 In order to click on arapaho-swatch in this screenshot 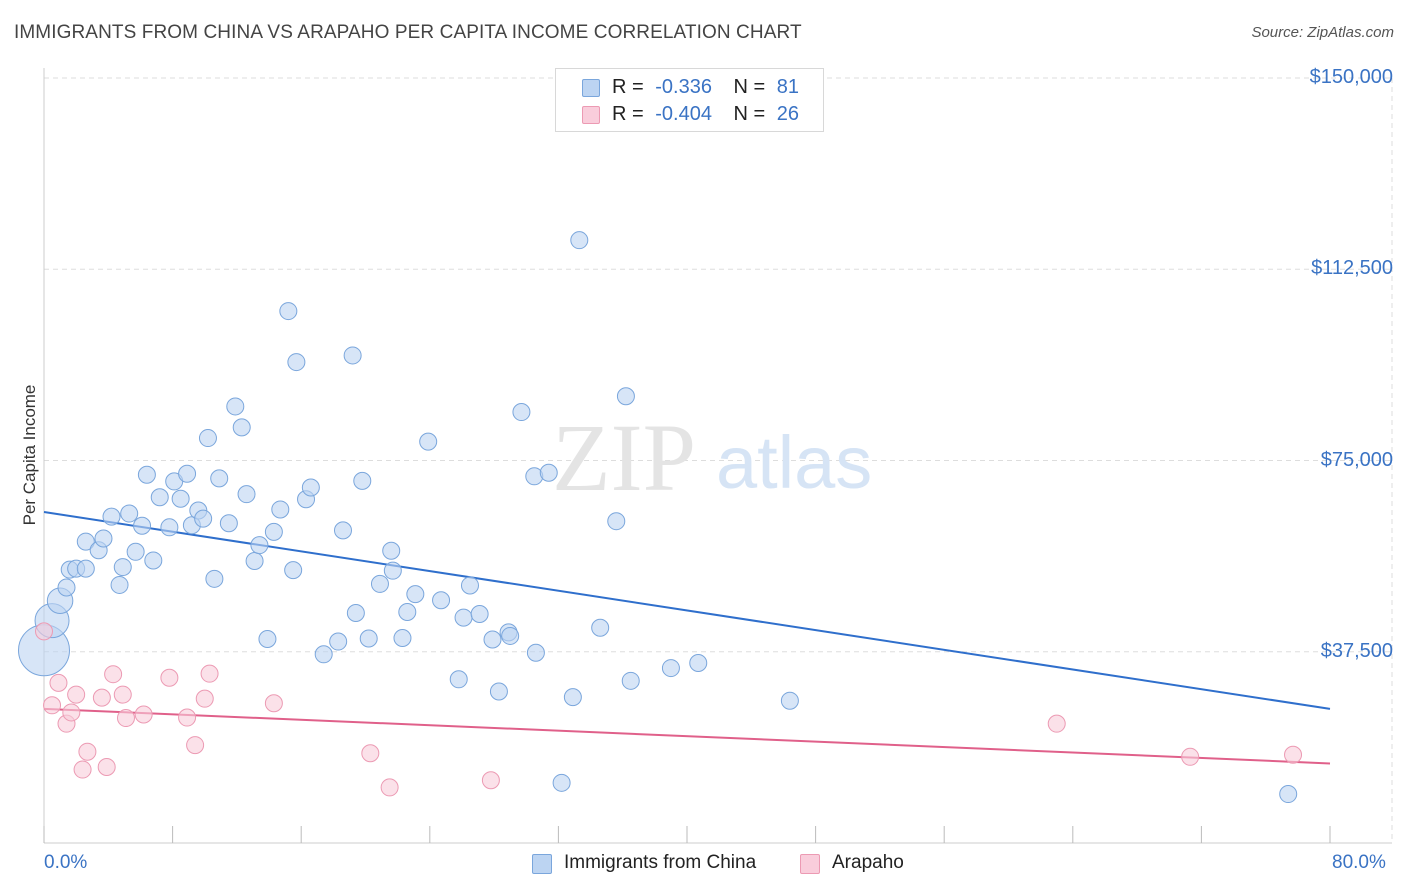, I will do `click(591, 115)`.